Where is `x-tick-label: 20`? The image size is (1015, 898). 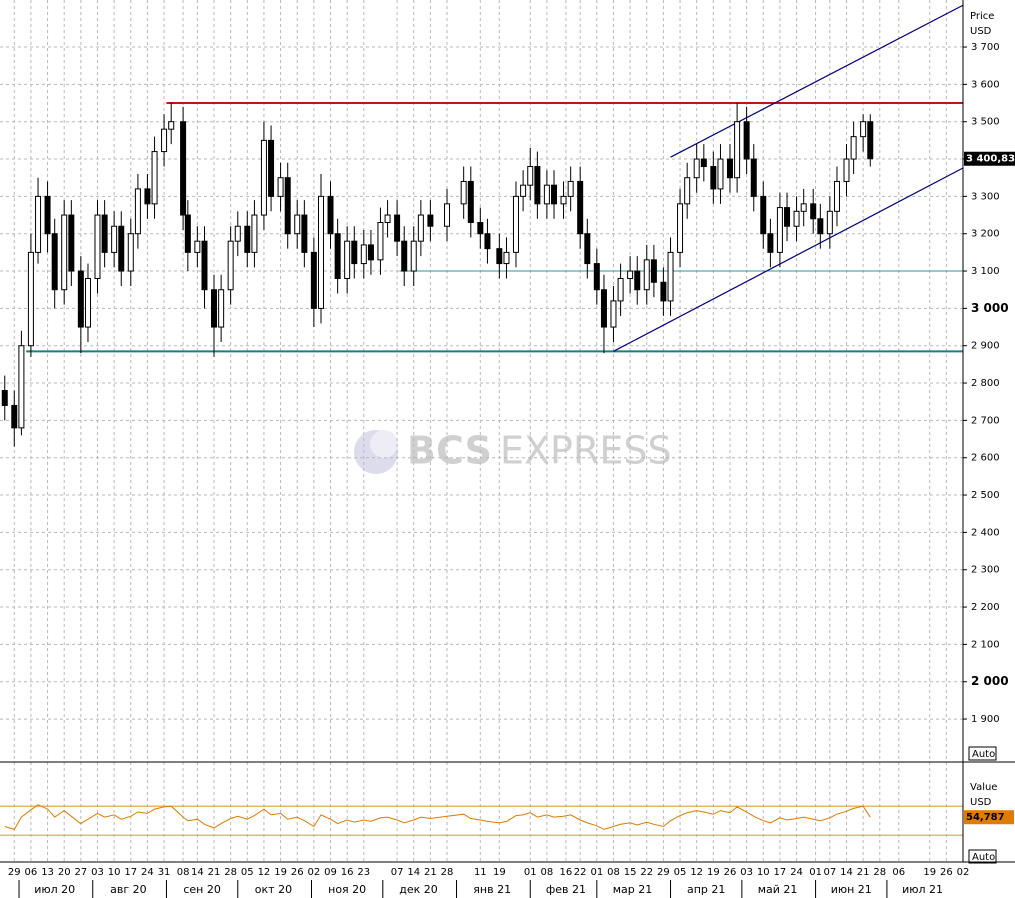
x-tick-label: 20 is located at coordinates (64, 872).